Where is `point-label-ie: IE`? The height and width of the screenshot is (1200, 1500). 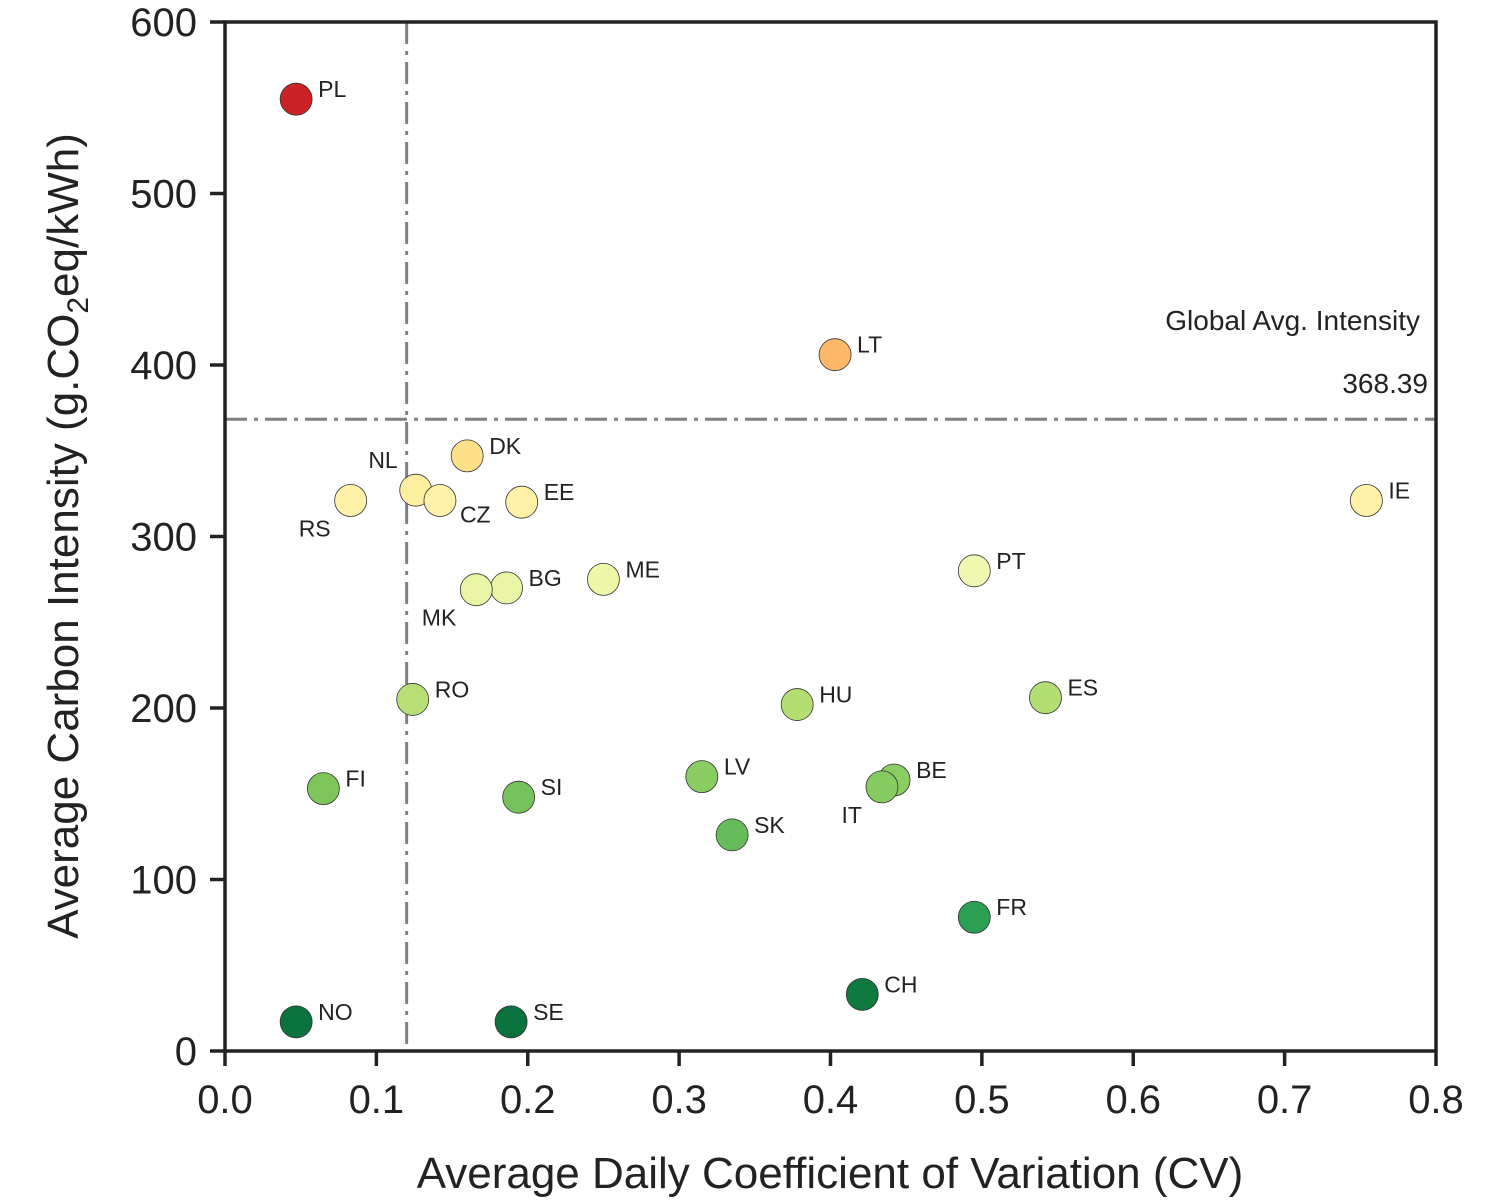
point-label-ie: IE is located at coordinates (1399, 490).